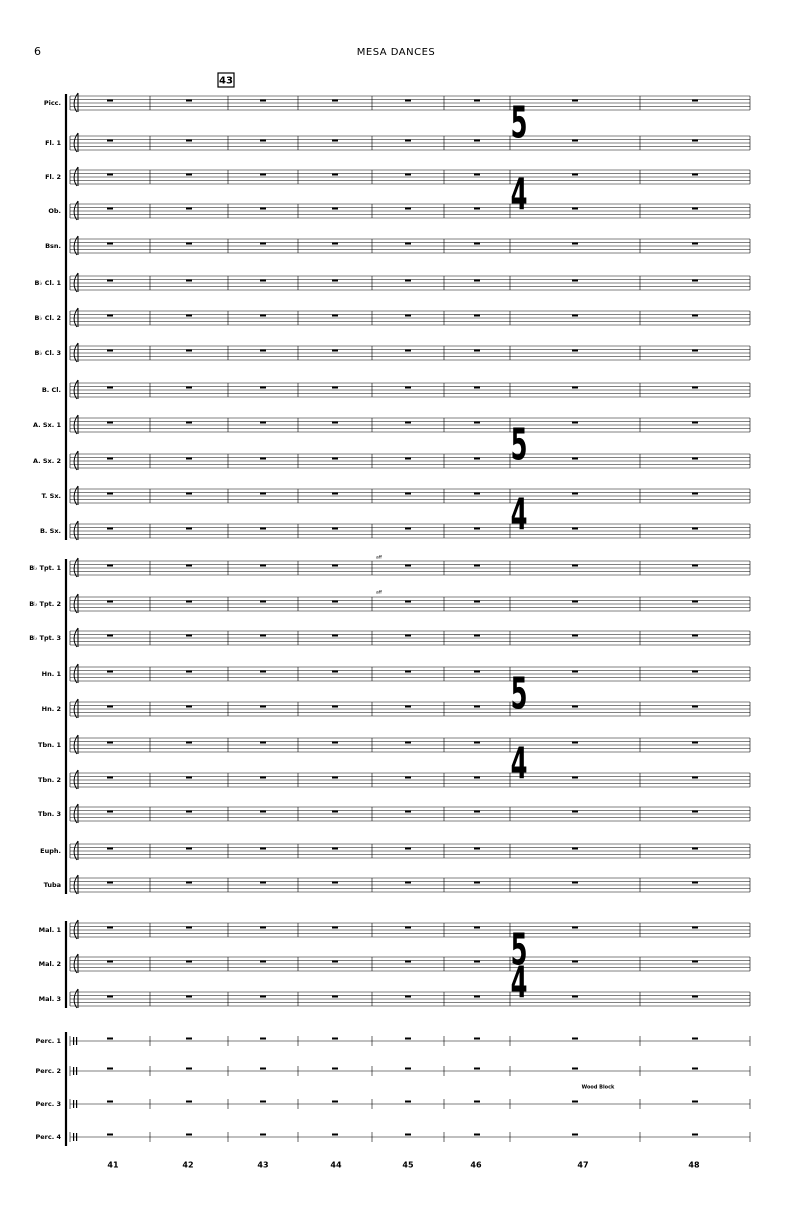 This screenshot has height=1224, width=792. What do you see at coordinates (50, 999) in the screenshot?
I see `instrument-label: Mal. 3` at bounding box center [50, 999].